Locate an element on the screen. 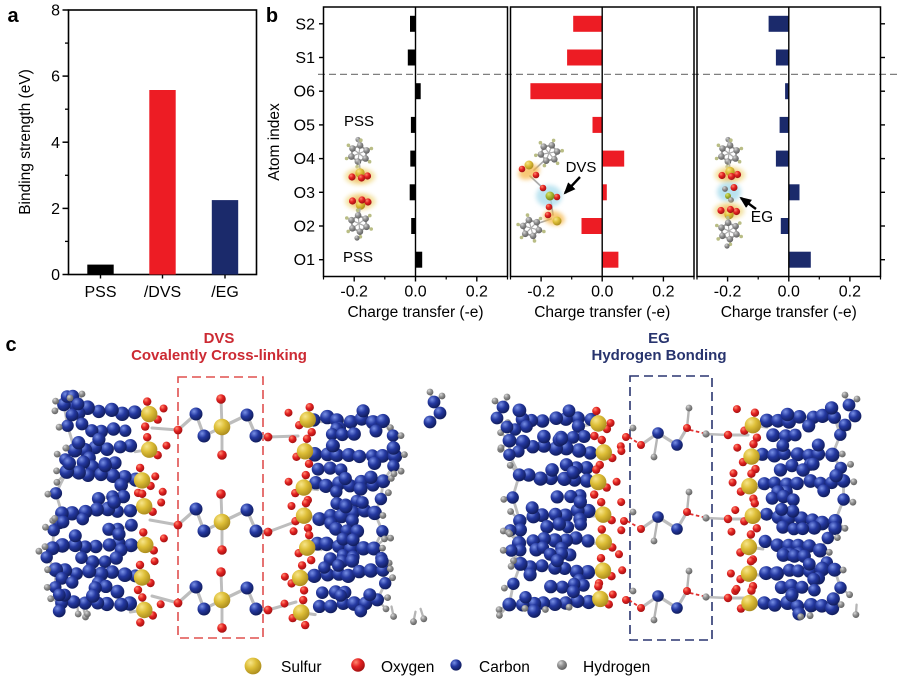 The image size is (900, 681). svg-text: O2 is located at coordinates (304, 226).